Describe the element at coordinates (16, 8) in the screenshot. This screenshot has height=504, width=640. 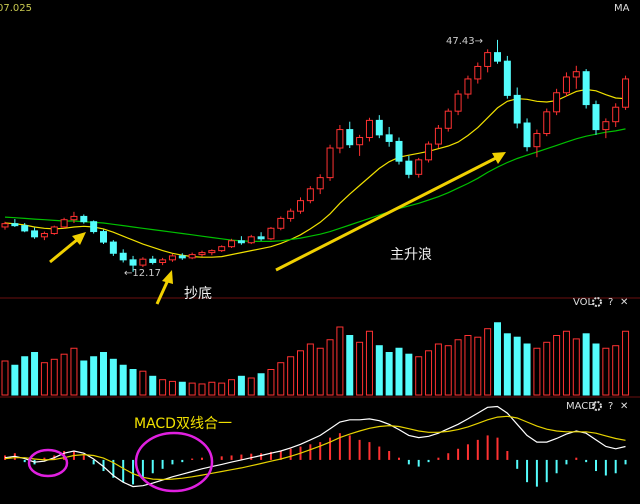
I see `corner-label: 07.025` at that location.